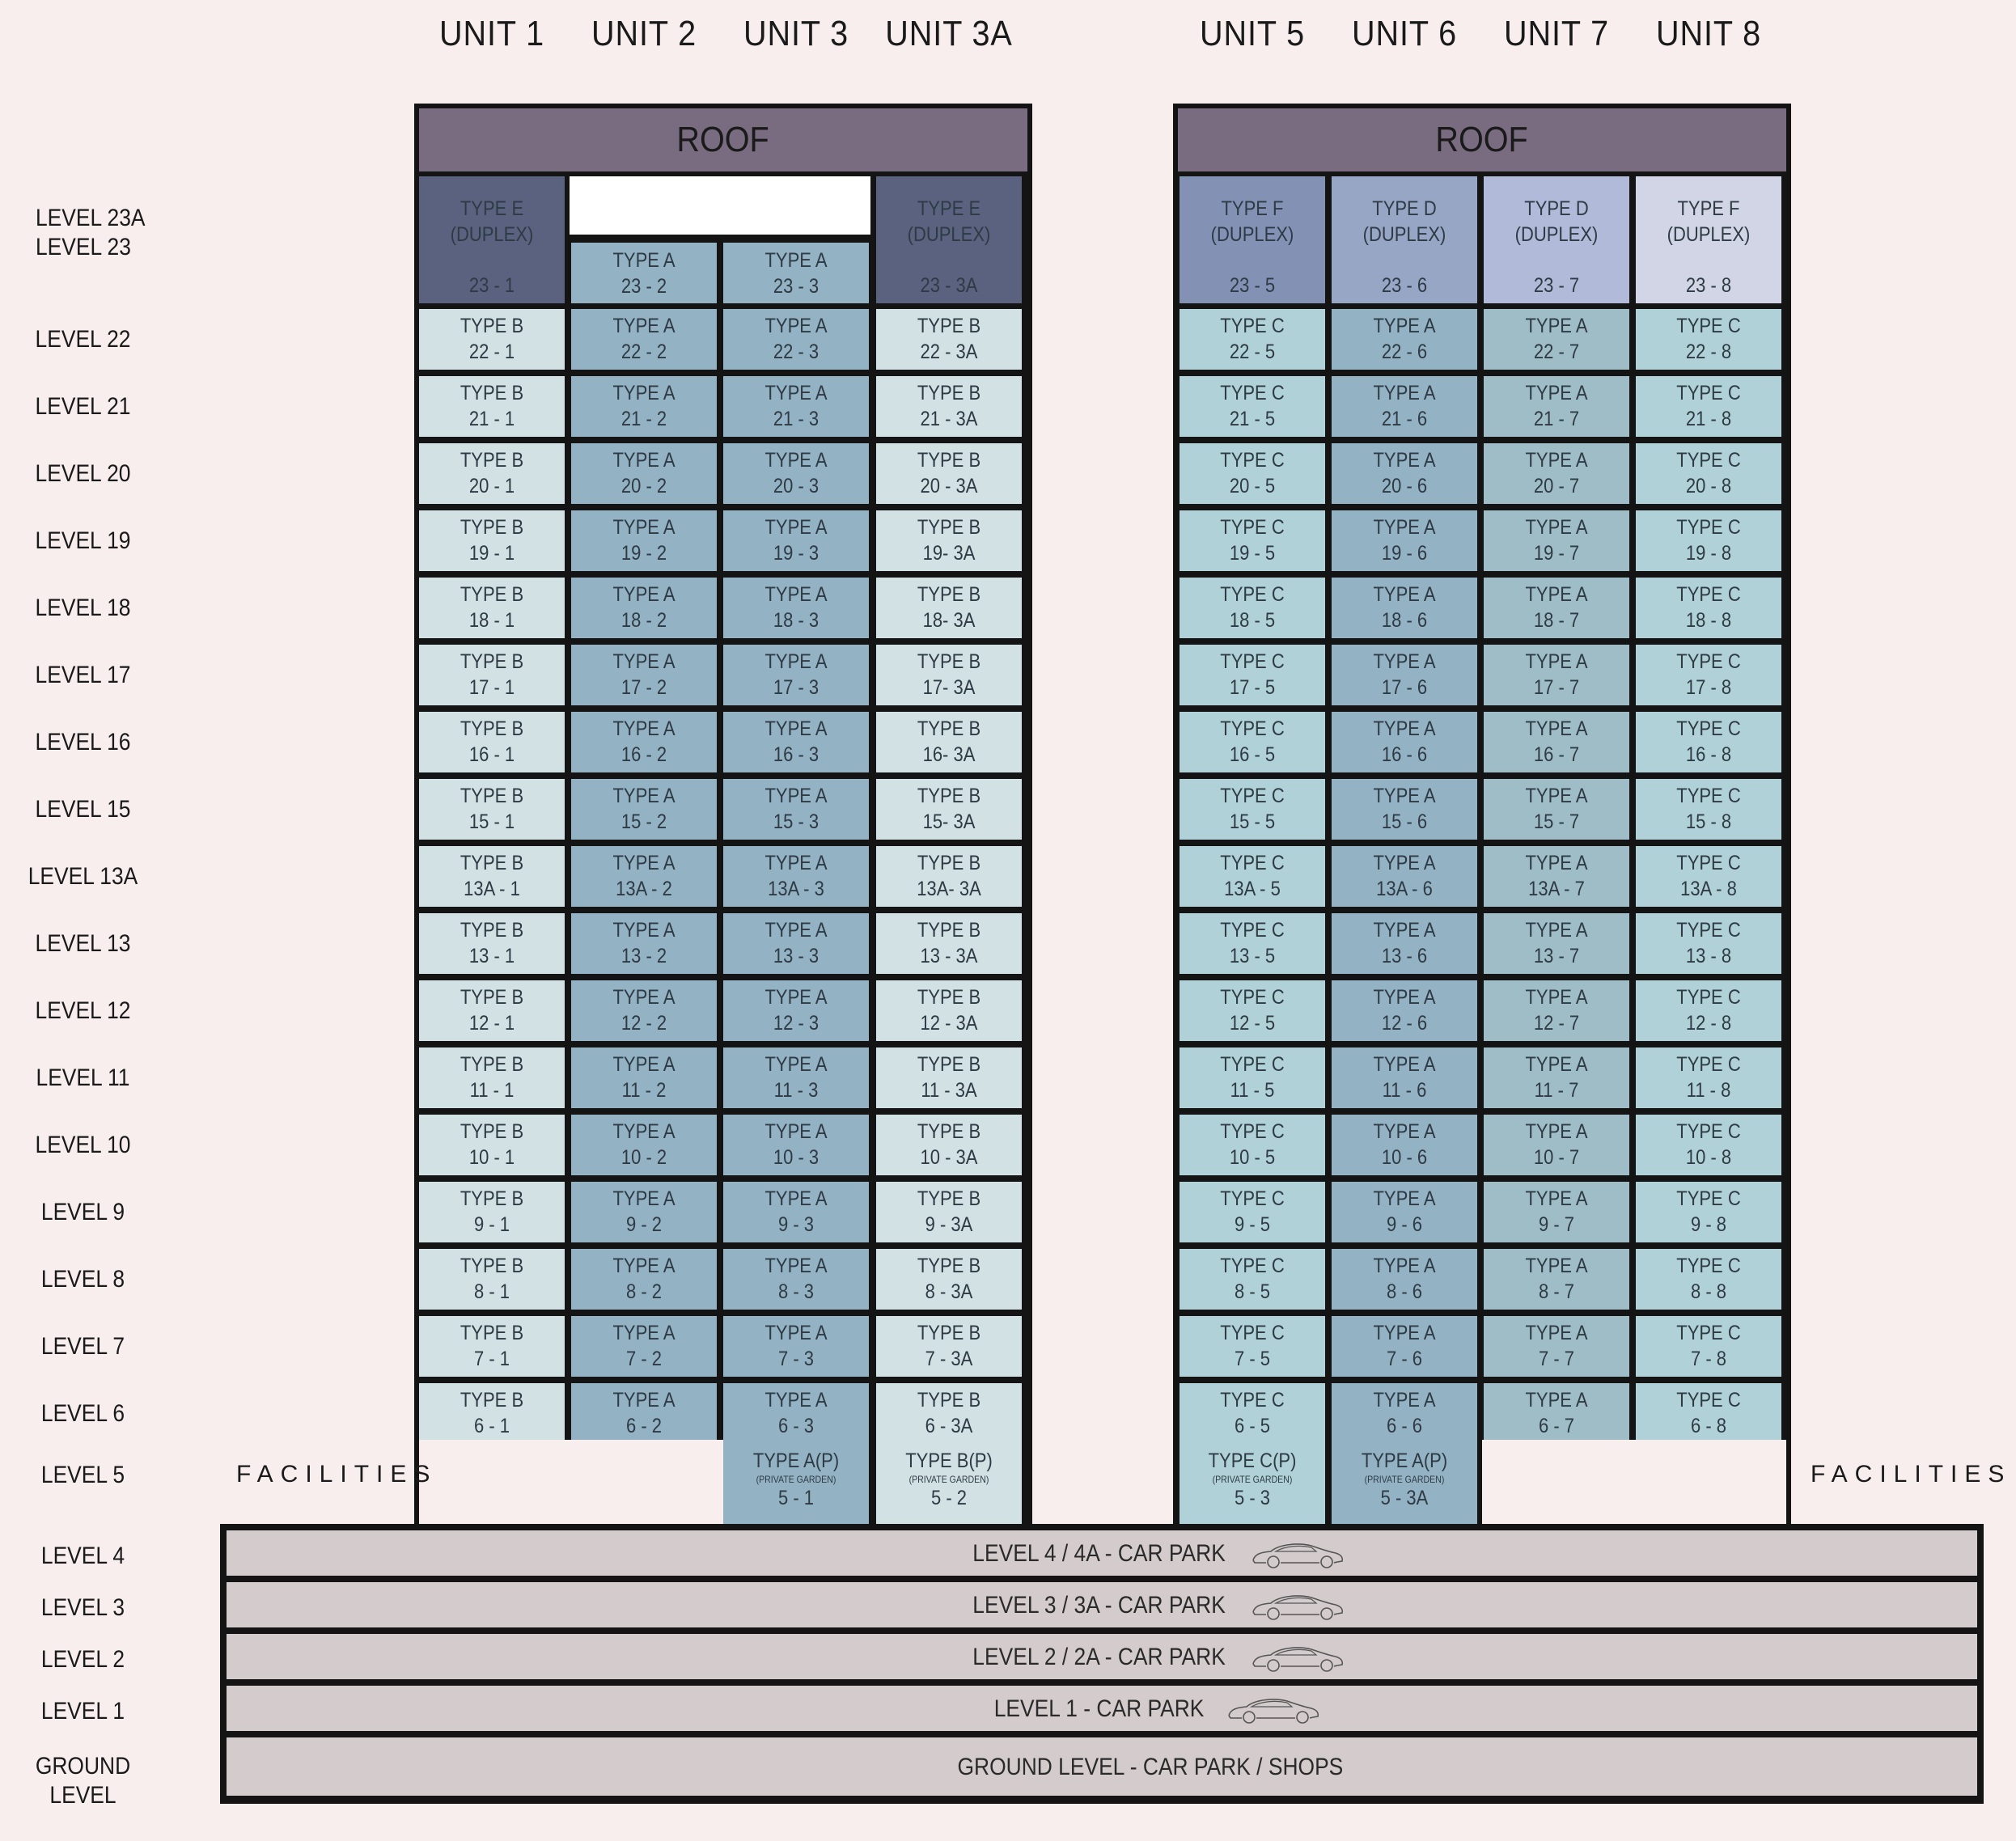 This screenshot has width=2016, height=1841. I want to click on unit-cell: TYPE A 10 - 2, so click(644, 1145).